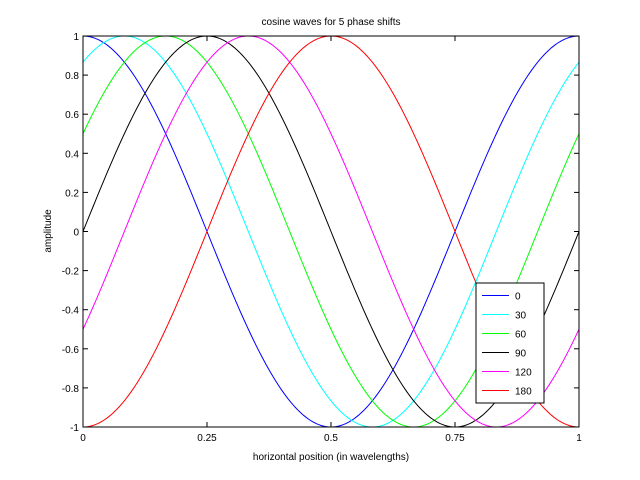  Describe the element at coordinates (331, 22) in the screenshot. I see `chart-title: cosine waves for 5 phase shifts` at that location.